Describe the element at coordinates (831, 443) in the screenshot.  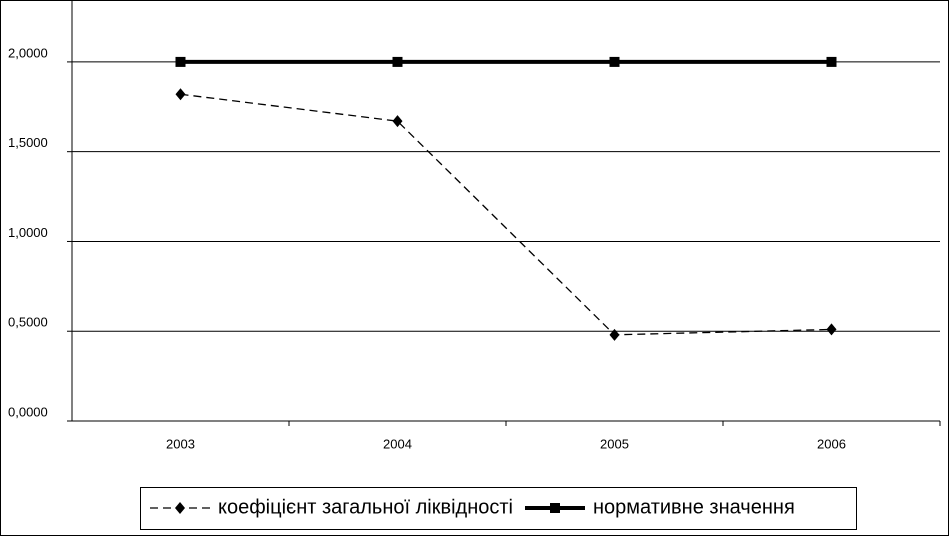
I see `x-tick-label: 2006` at that location.